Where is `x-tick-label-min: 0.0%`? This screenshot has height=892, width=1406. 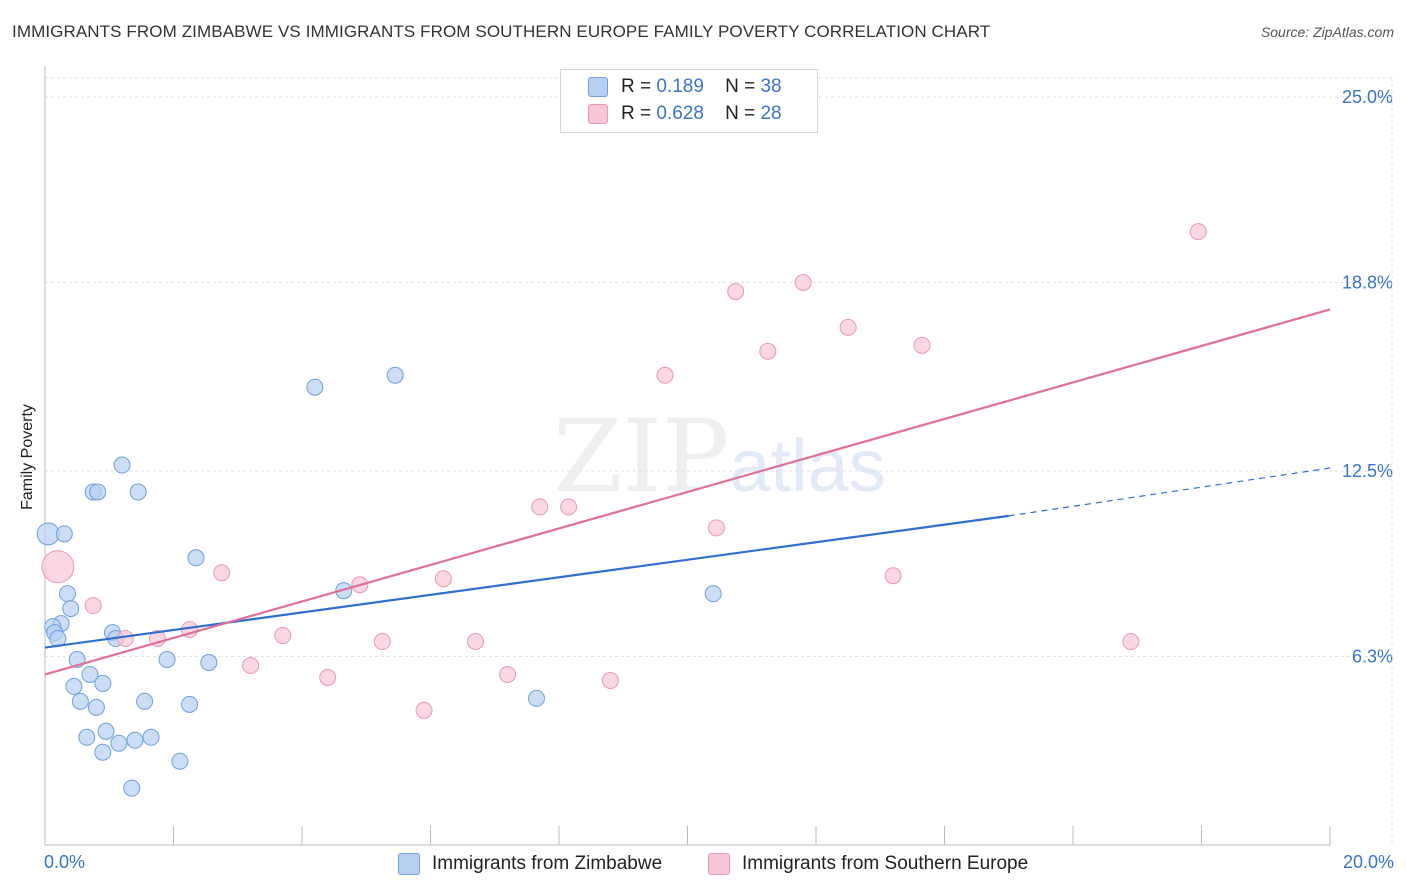
x-tick-label-min: 0.0% is located at coordinates (65, 862).